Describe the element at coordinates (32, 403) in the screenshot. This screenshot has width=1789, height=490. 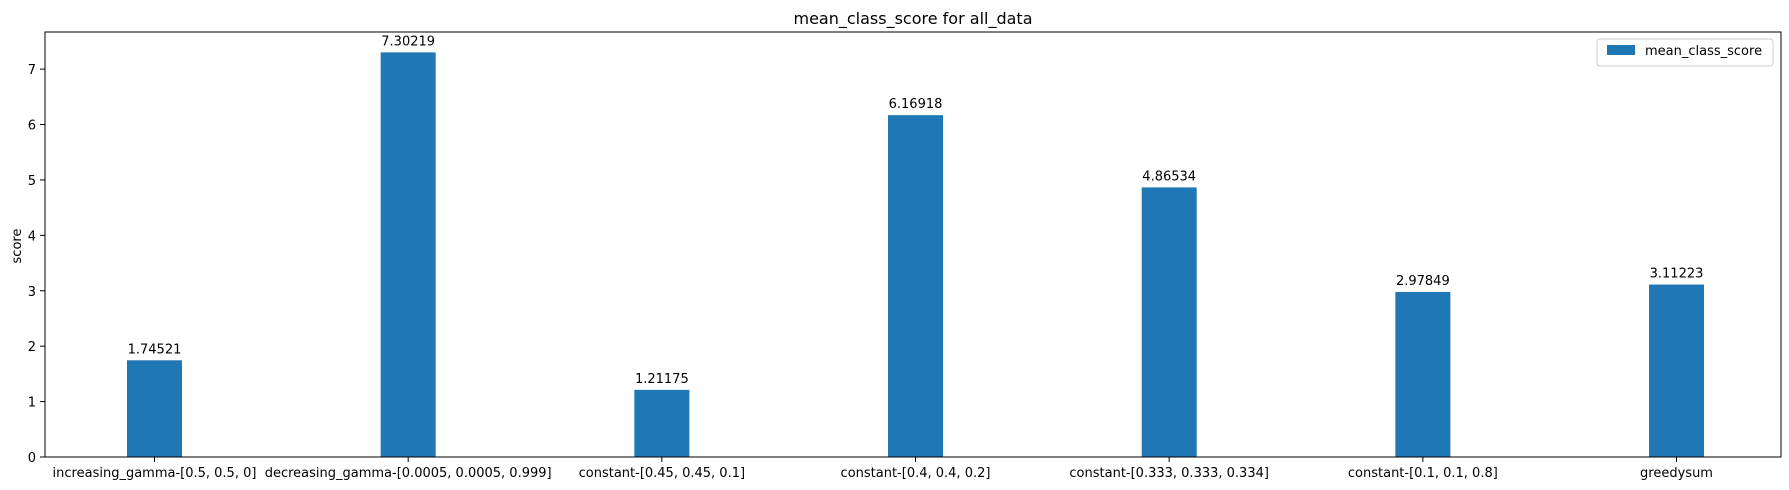
I see `y-tick-label: 1` at that location.